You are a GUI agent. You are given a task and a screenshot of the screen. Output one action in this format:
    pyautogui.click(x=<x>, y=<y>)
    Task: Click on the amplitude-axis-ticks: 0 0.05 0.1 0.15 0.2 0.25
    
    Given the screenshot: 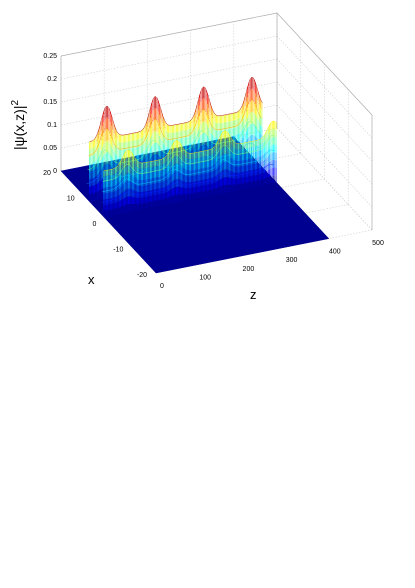 What is the action you would take?
    pyautogui.click(x=50, y=114)
    